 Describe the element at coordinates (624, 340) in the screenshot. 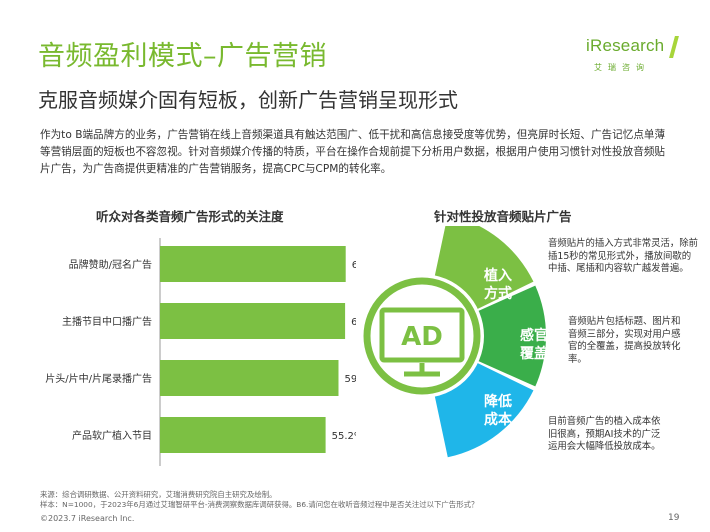

I see `segment-2-description: 音频贴片包括标题、图片和音频三部分，实现对用户感官的全覆盖，提高投放转化率。` at that location.